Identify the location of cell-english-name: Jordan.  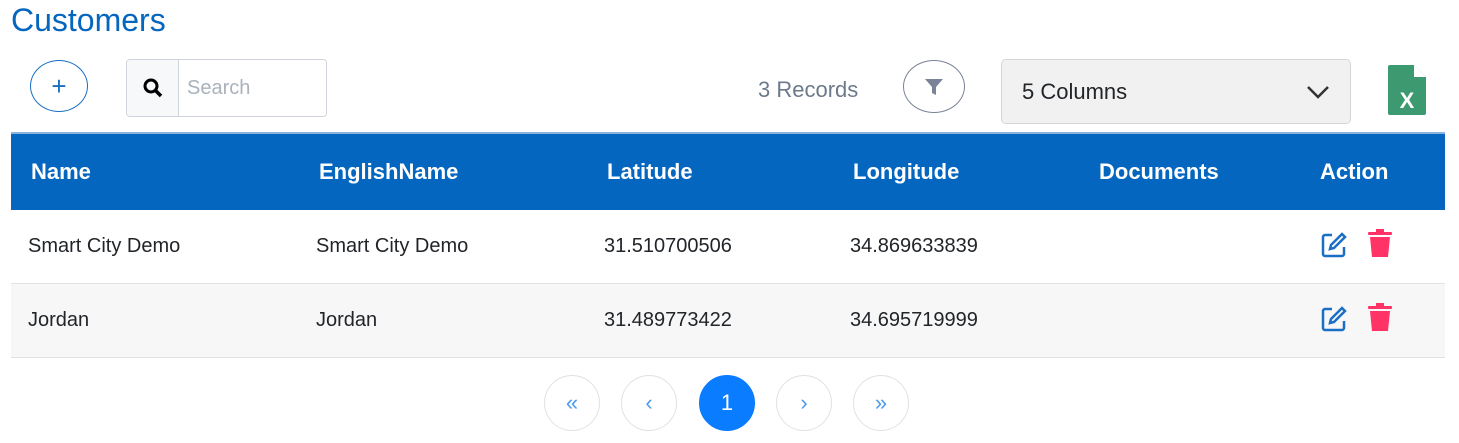
(443, 320).